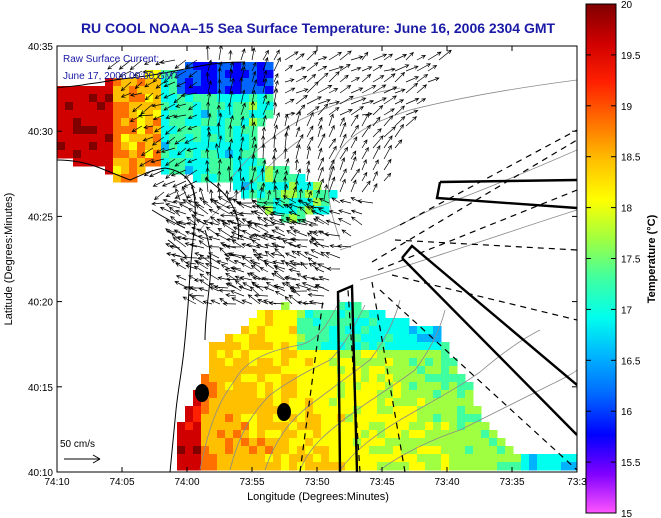 This screenshot has height=518, width=661. I want to click on x-tick-label: 73:50, so click(316, 482).